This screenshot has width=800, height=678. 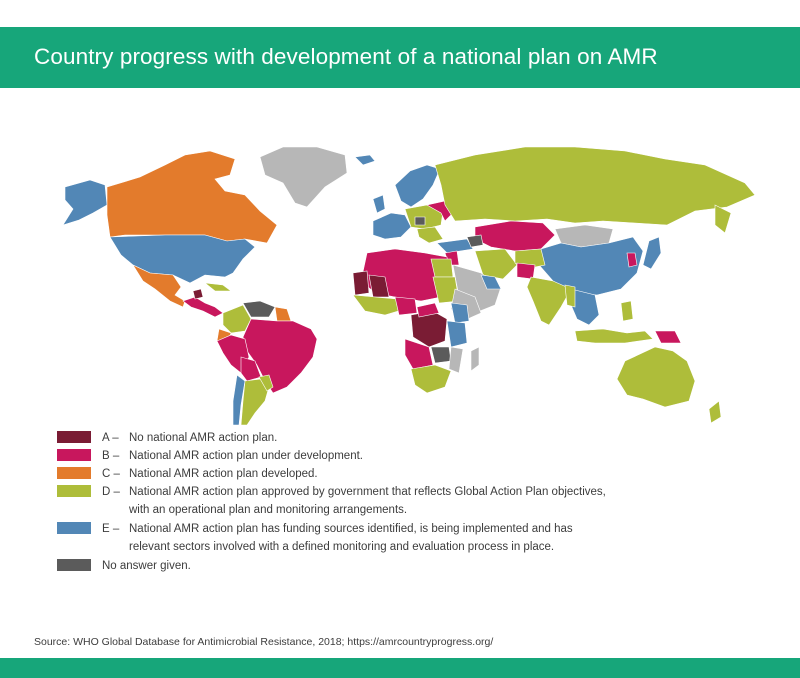 I want to click on legend-swatch-e, so click(x=74, y=528).